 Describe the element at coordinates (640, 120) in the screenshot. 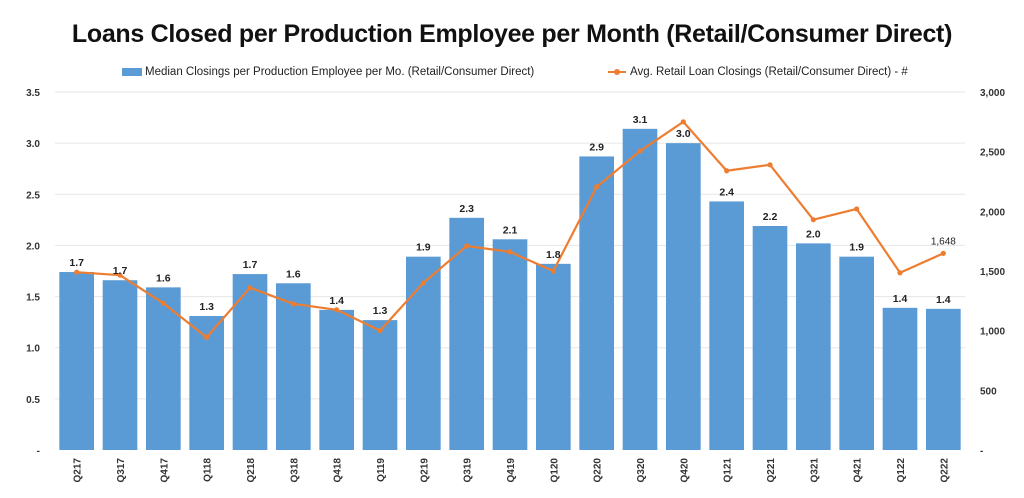

I see `bar-value-label: 3.1` at that location.